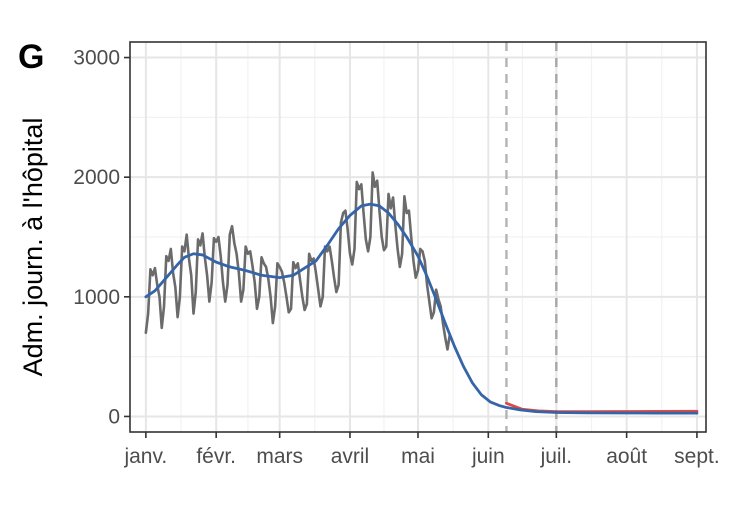 Image resolution: width=755 pixels, height=506 pixels. I want to click on x-tick-label: janv., so click(145, 456).